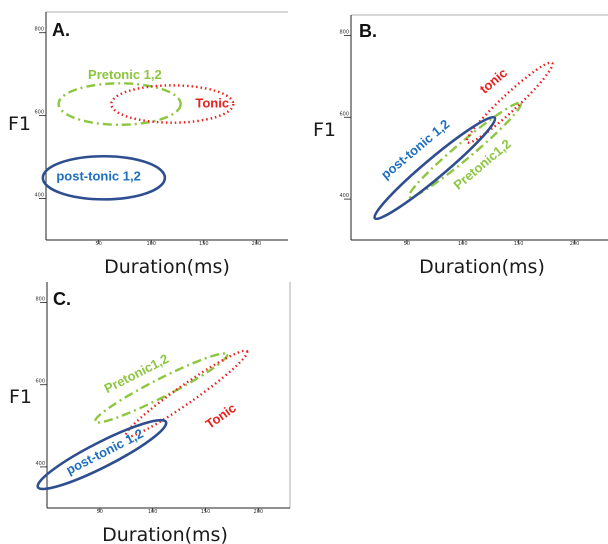  I want to click on label-pretonic: Pretonic 1,2, so click(125, 74).